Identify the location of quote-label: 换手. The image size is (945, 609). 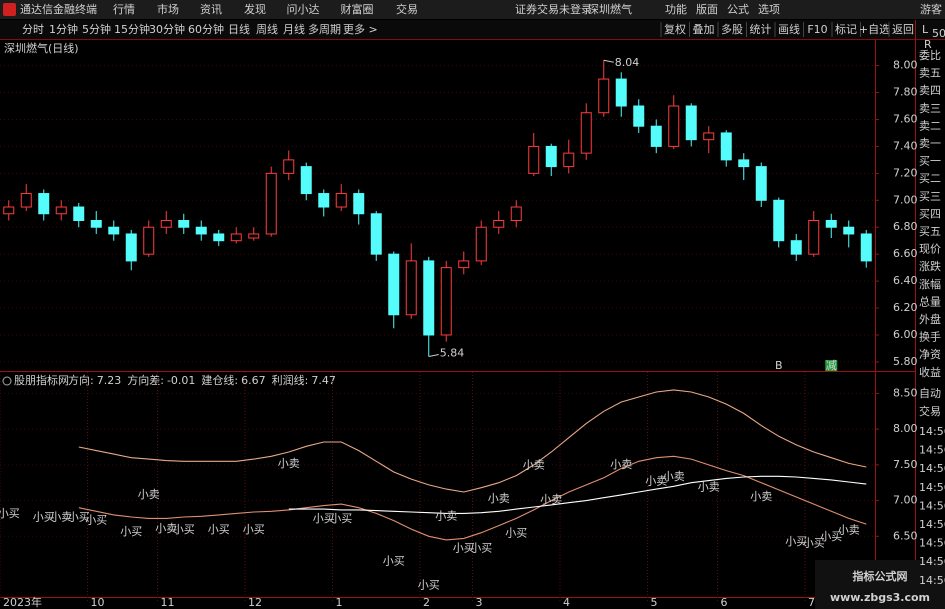
(930, 337).